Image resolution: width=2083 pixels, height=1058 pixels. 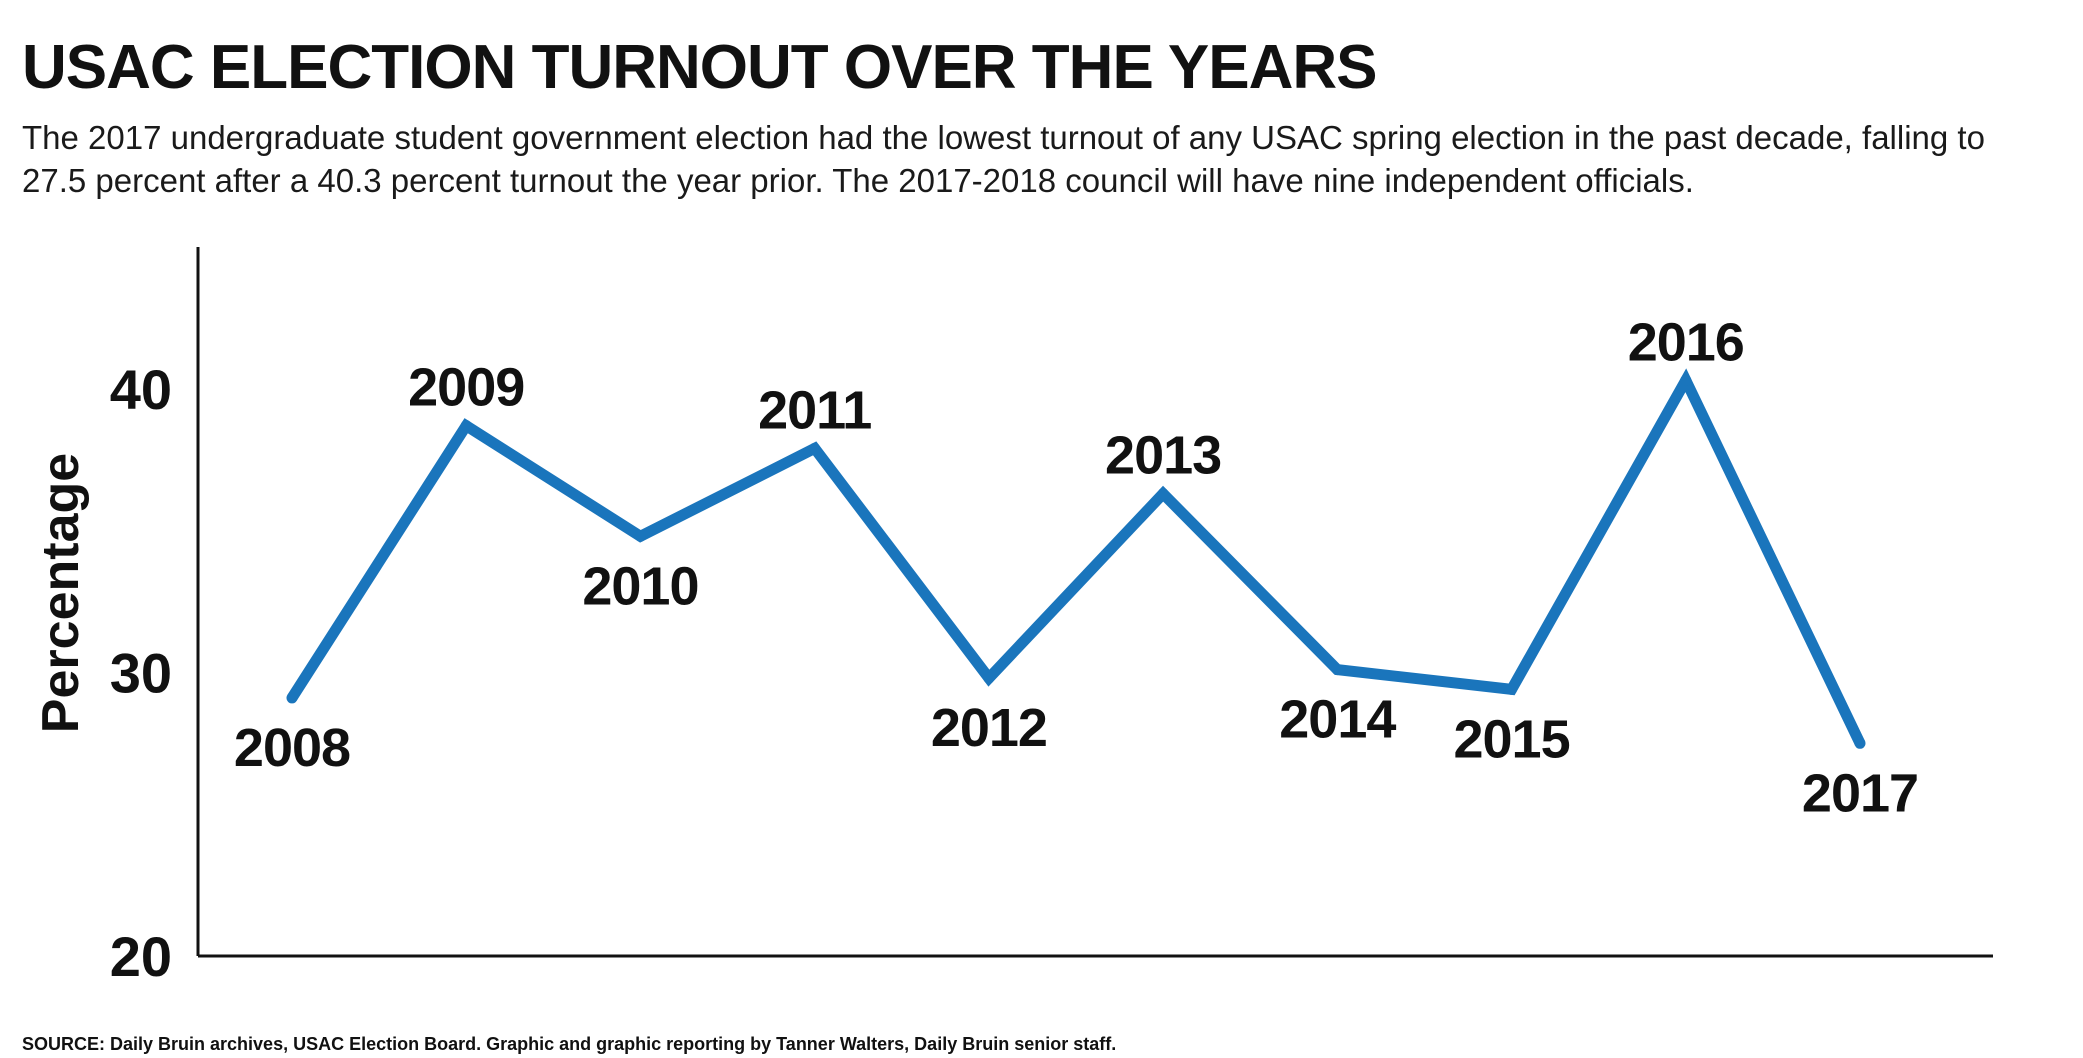 I want to click on point-label-year: 2011, so click(x=814, y=410).